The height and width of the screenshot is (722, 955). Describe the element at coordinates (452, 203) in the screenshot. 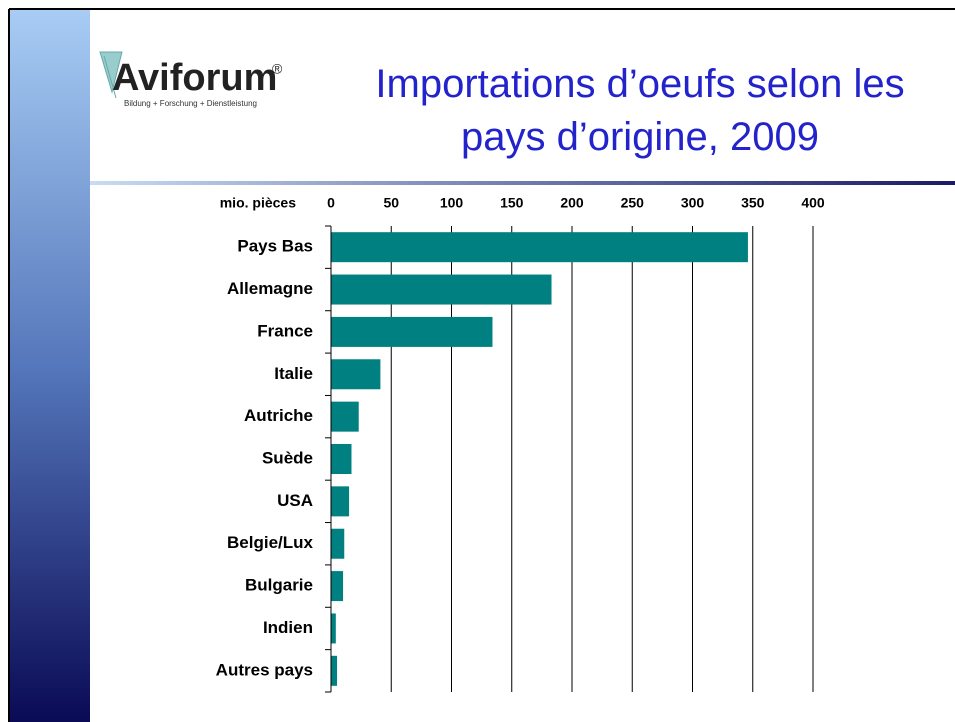

I see `x-tick-label: 100` at that location.